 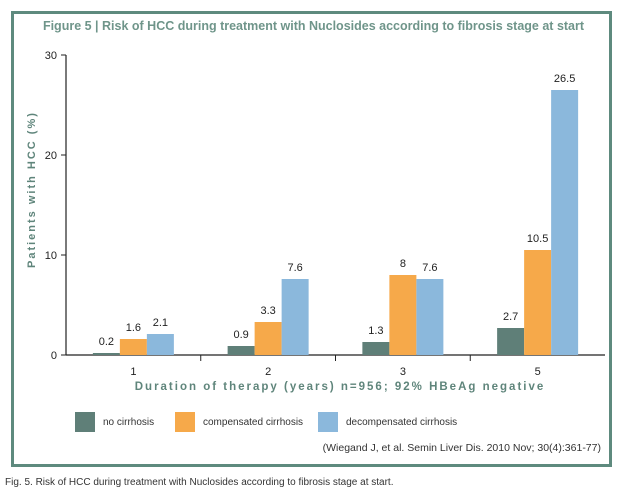 I want to click on data-label: 8, so click(x=403, y=264).